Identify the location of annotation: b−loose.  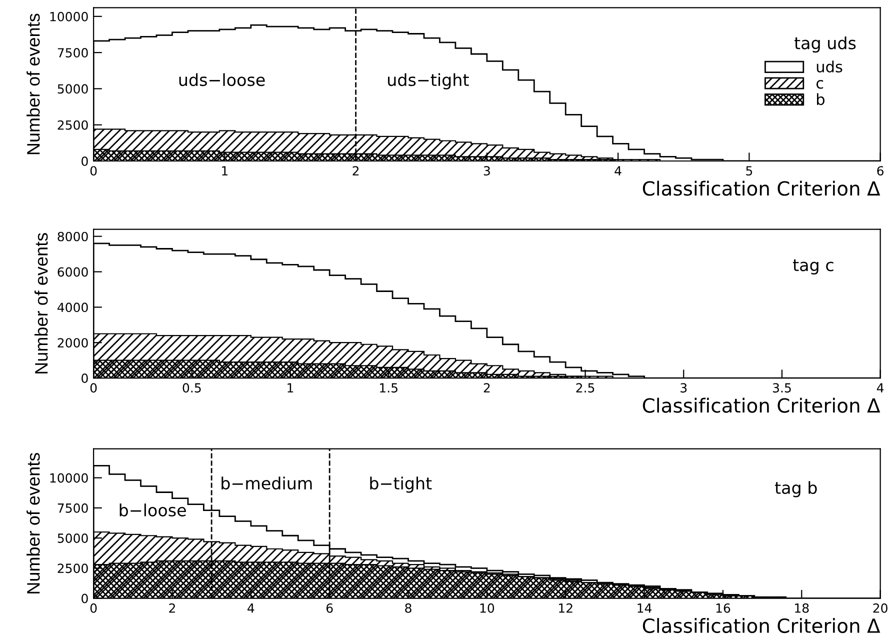
(153, 510).